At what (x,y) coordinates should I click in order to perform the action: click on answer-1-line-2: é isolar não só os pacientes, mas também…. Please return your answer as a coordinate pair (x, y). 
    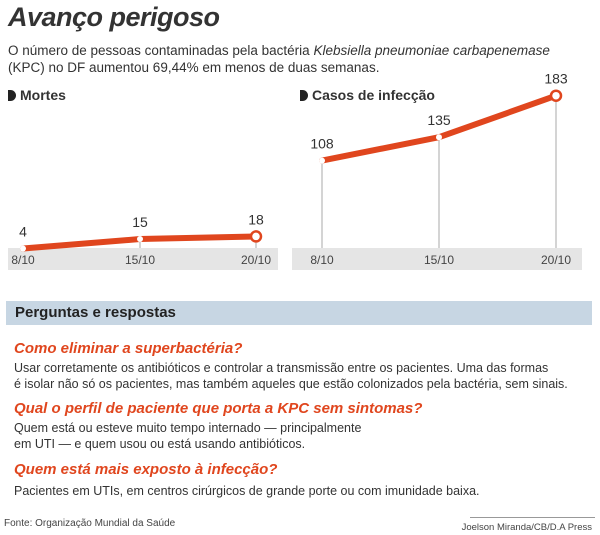
    Looking at the image, I should click on (291, 384).